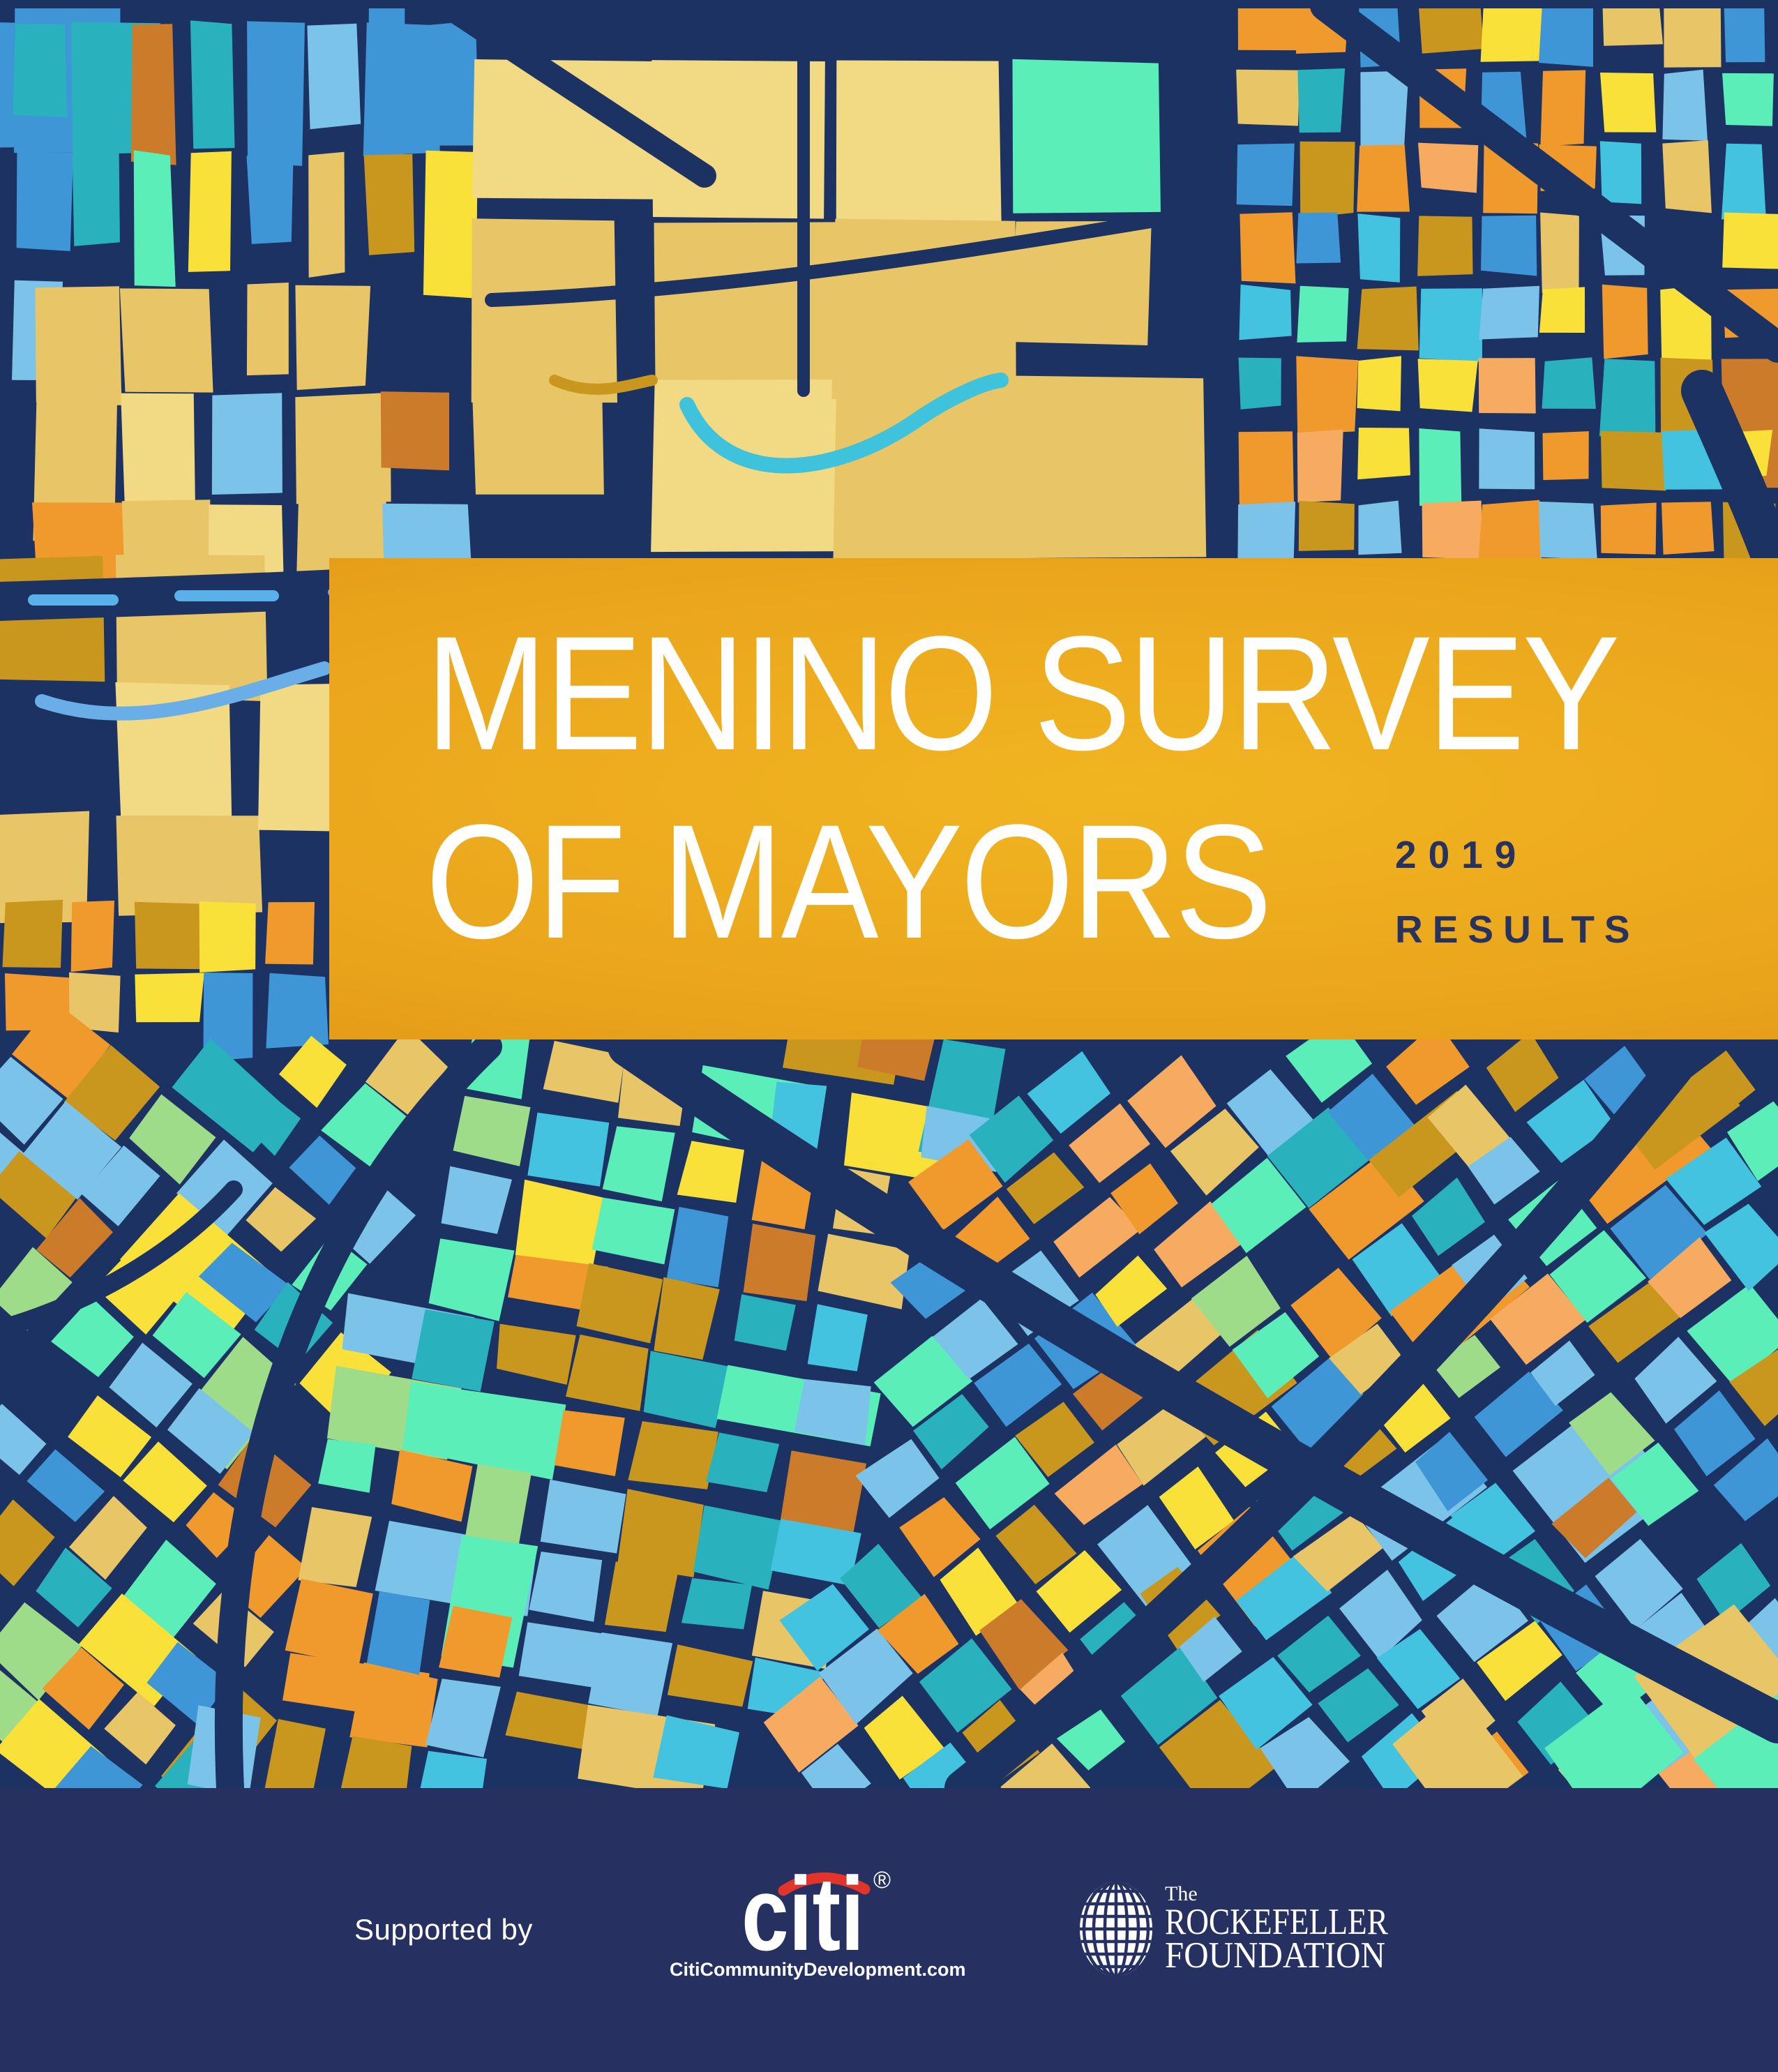  Describe the element at coordinates (1116, 1929) in the screenshot. I see `globe-icon` at that location.